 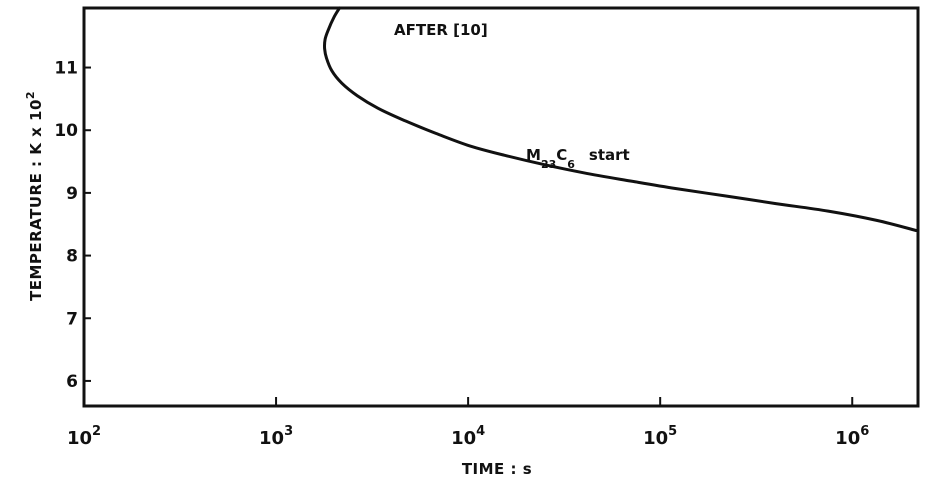 I want to click on x-tick-label-exp-4: 6, so click(x=864, y=431).